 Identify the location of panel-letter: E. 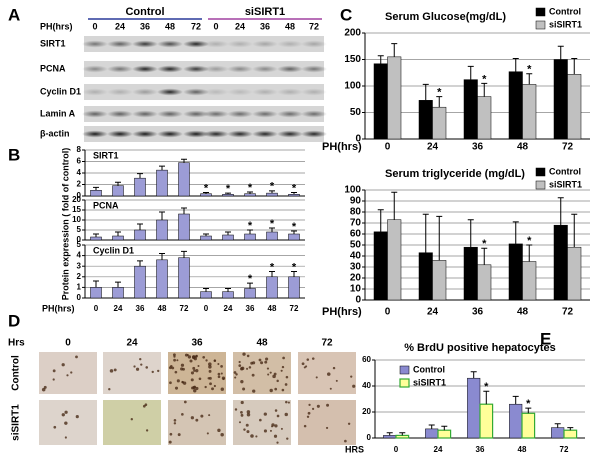
(545, 338).